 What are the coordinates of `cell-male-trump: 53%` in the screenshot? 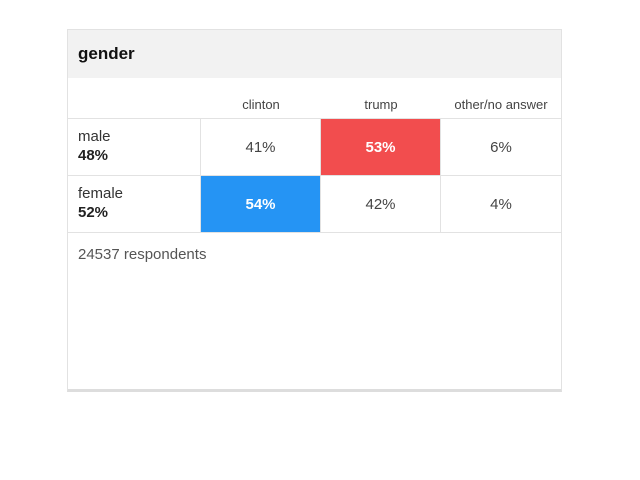 It's located at (381, 147).